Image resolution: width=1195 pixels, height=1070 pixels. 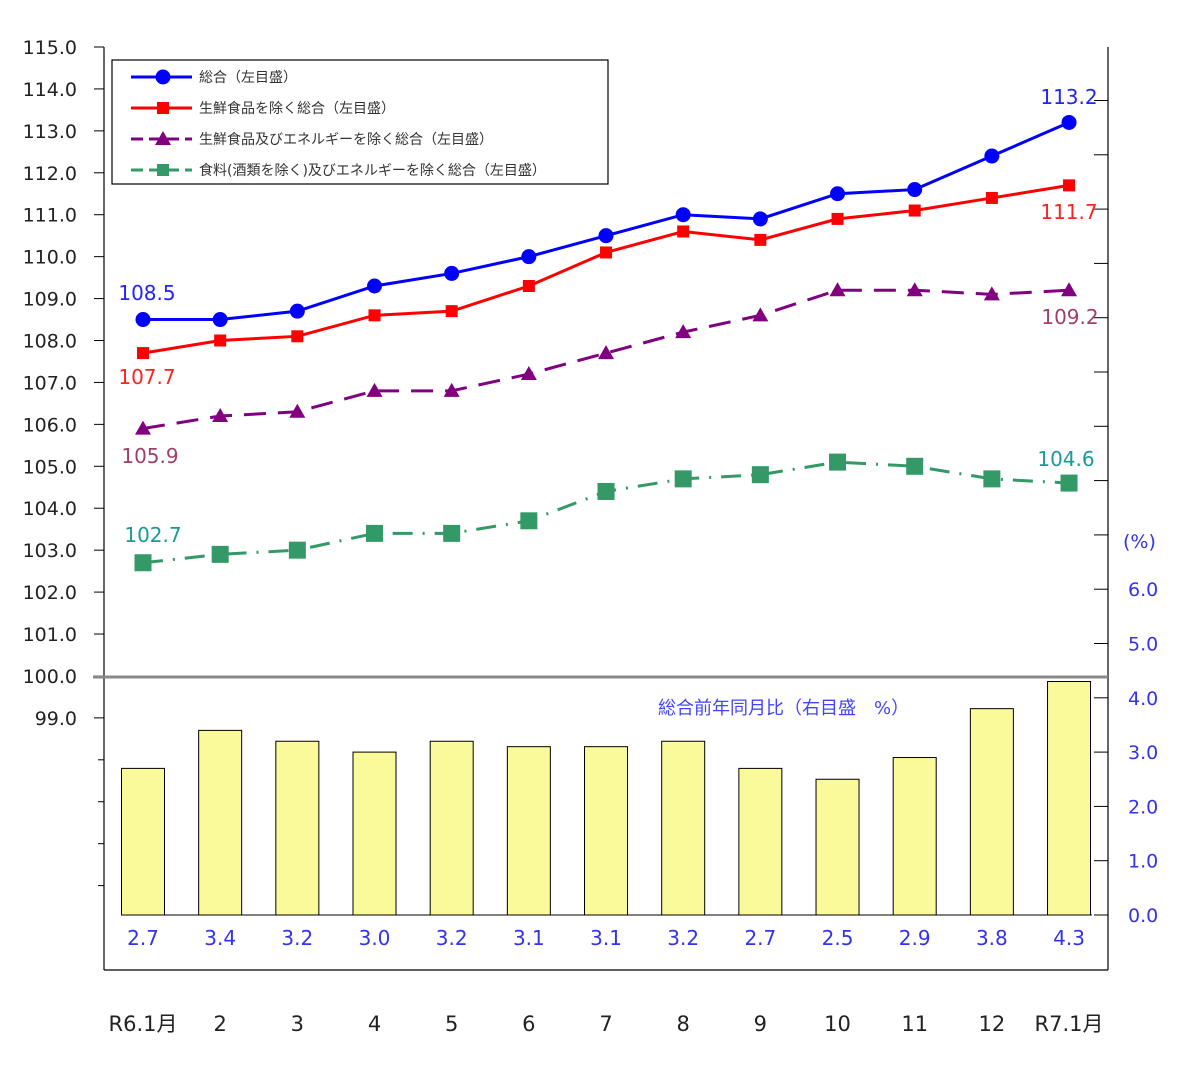 What do you see at coordinates (1069, 938) in the screenshot?
I see `bar-value-label: 4.3` at bounding box center [1069, 938].